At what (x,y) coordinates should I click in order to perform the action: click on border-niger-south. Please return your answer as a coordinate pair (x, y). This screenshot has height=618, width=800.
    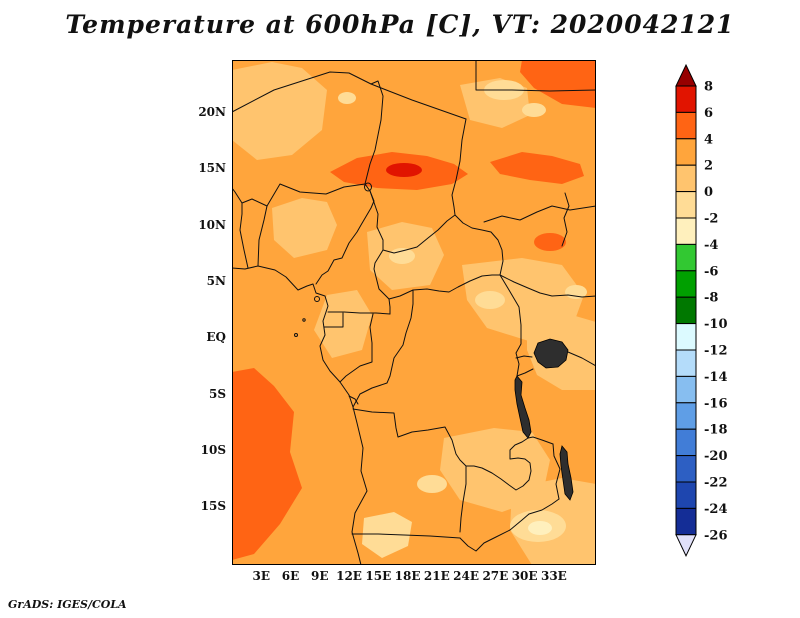
    Looking at the image, I should click on (303, 195).